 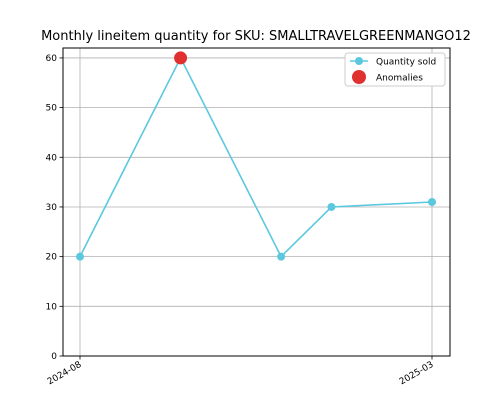 I want to click on y-tick-label: 20, so click(x=52, y=258).